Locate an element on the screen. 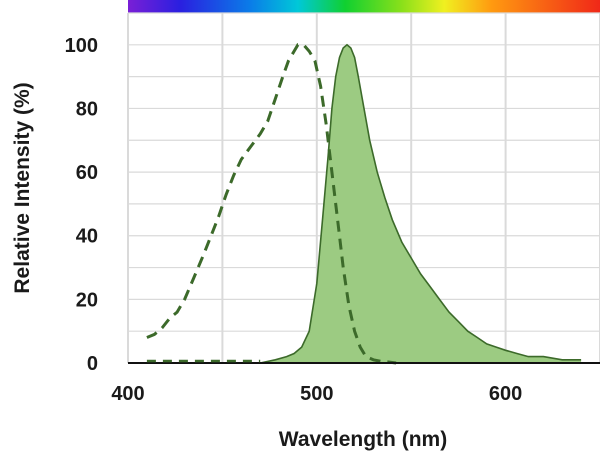 This screenshot has height=458, width=600. y-axis-title: Relative Intensity (%) is located at coordinates (22, 187).